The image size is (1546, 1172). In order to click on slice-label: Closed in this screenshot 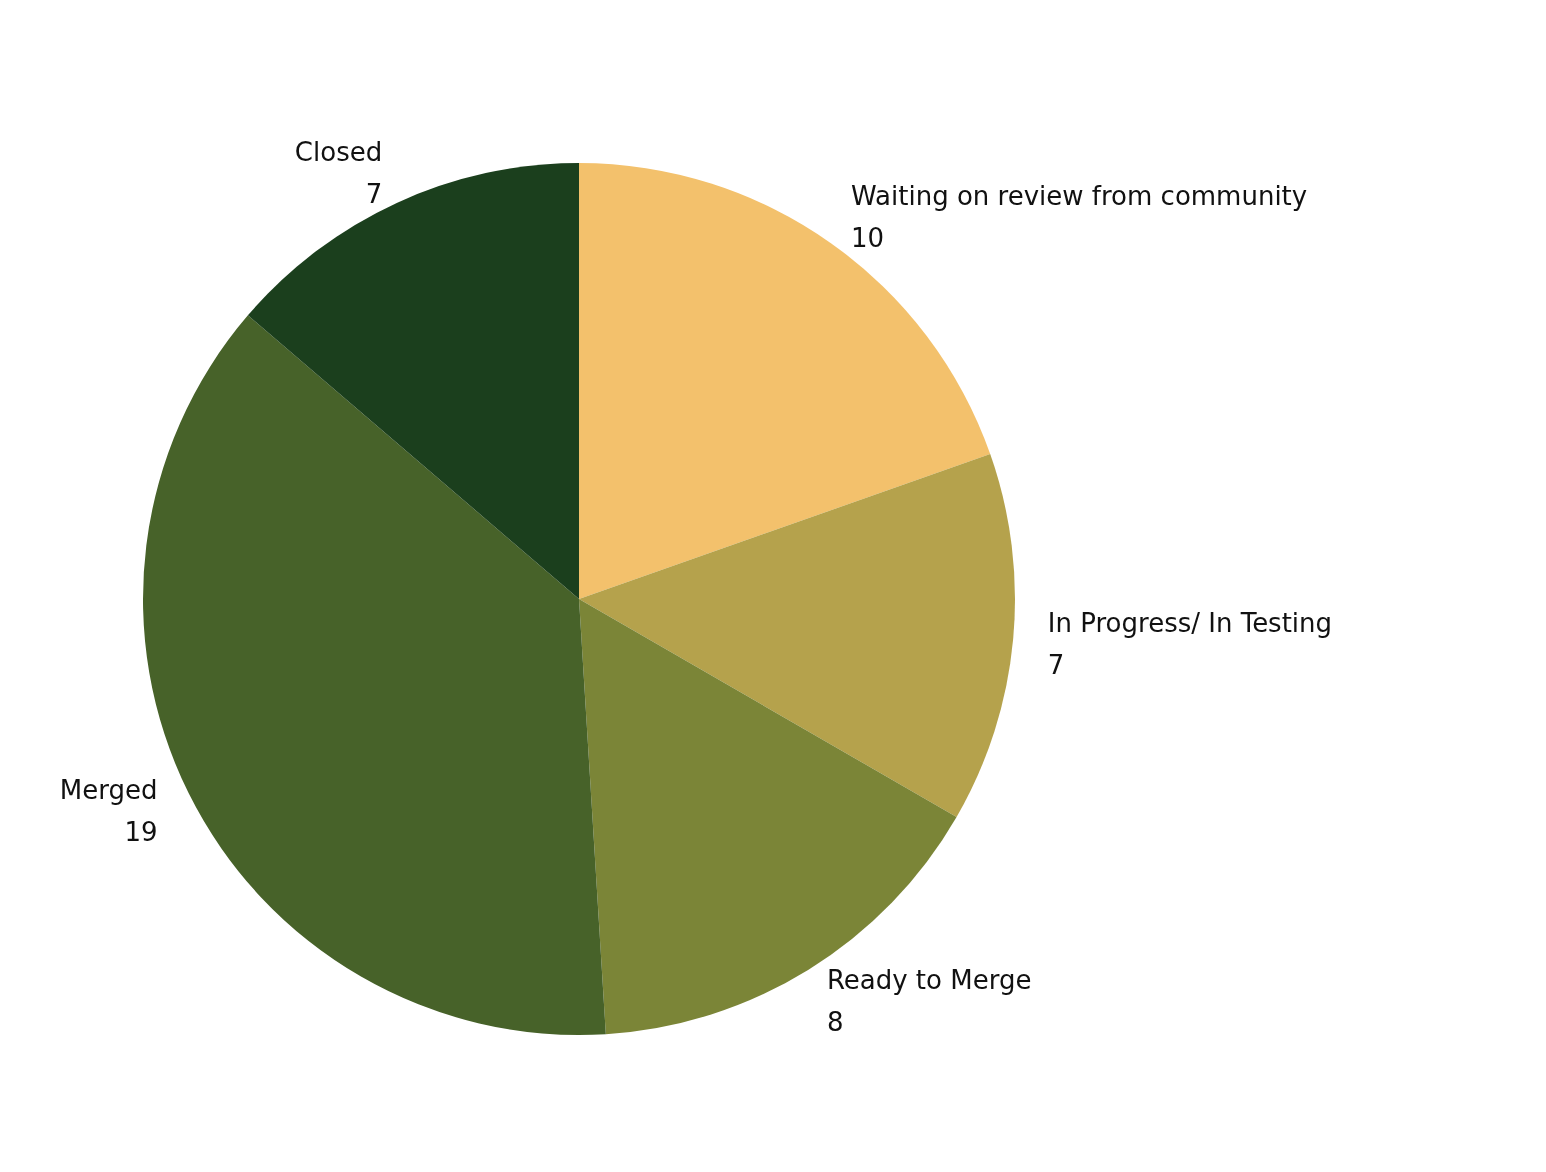, I will do `click(338, 152)`.